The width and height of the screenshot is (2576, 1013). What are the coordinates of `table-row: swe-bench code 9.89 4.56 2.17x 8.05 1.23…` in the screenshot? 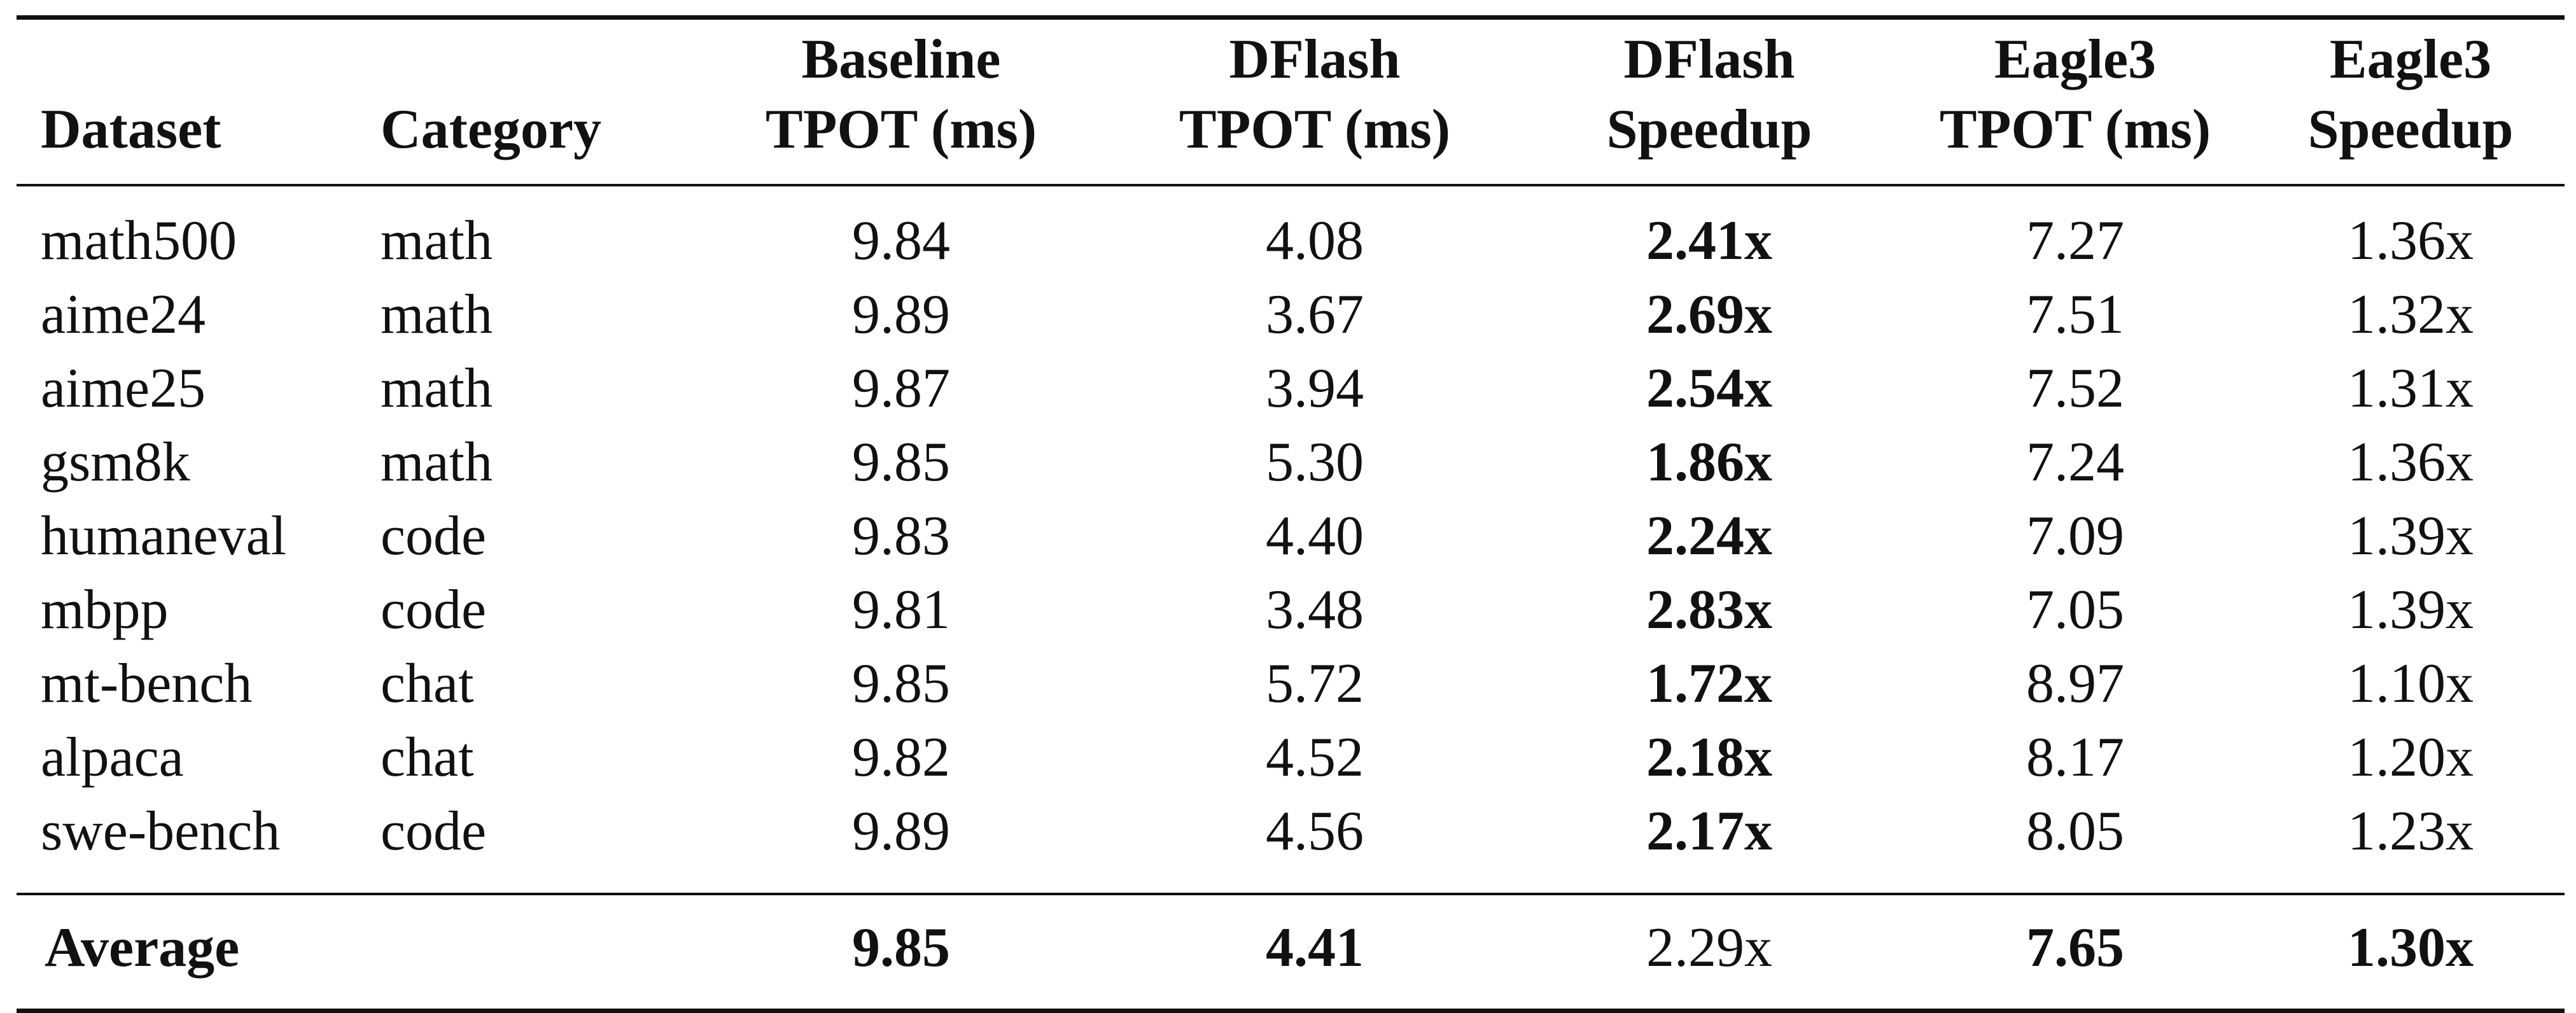 It's located at (1291, 844).